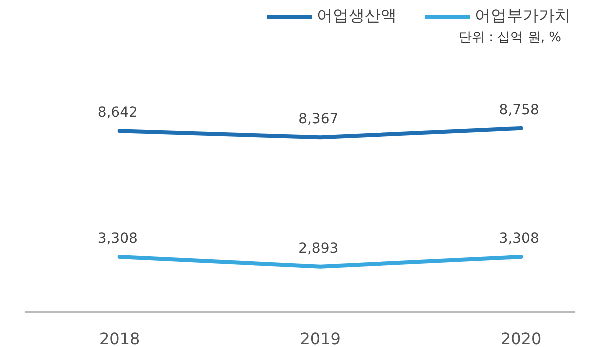 This screenshot has width=600, height=347. I want to click on x-tick-label: 2019, so click(320, 338).